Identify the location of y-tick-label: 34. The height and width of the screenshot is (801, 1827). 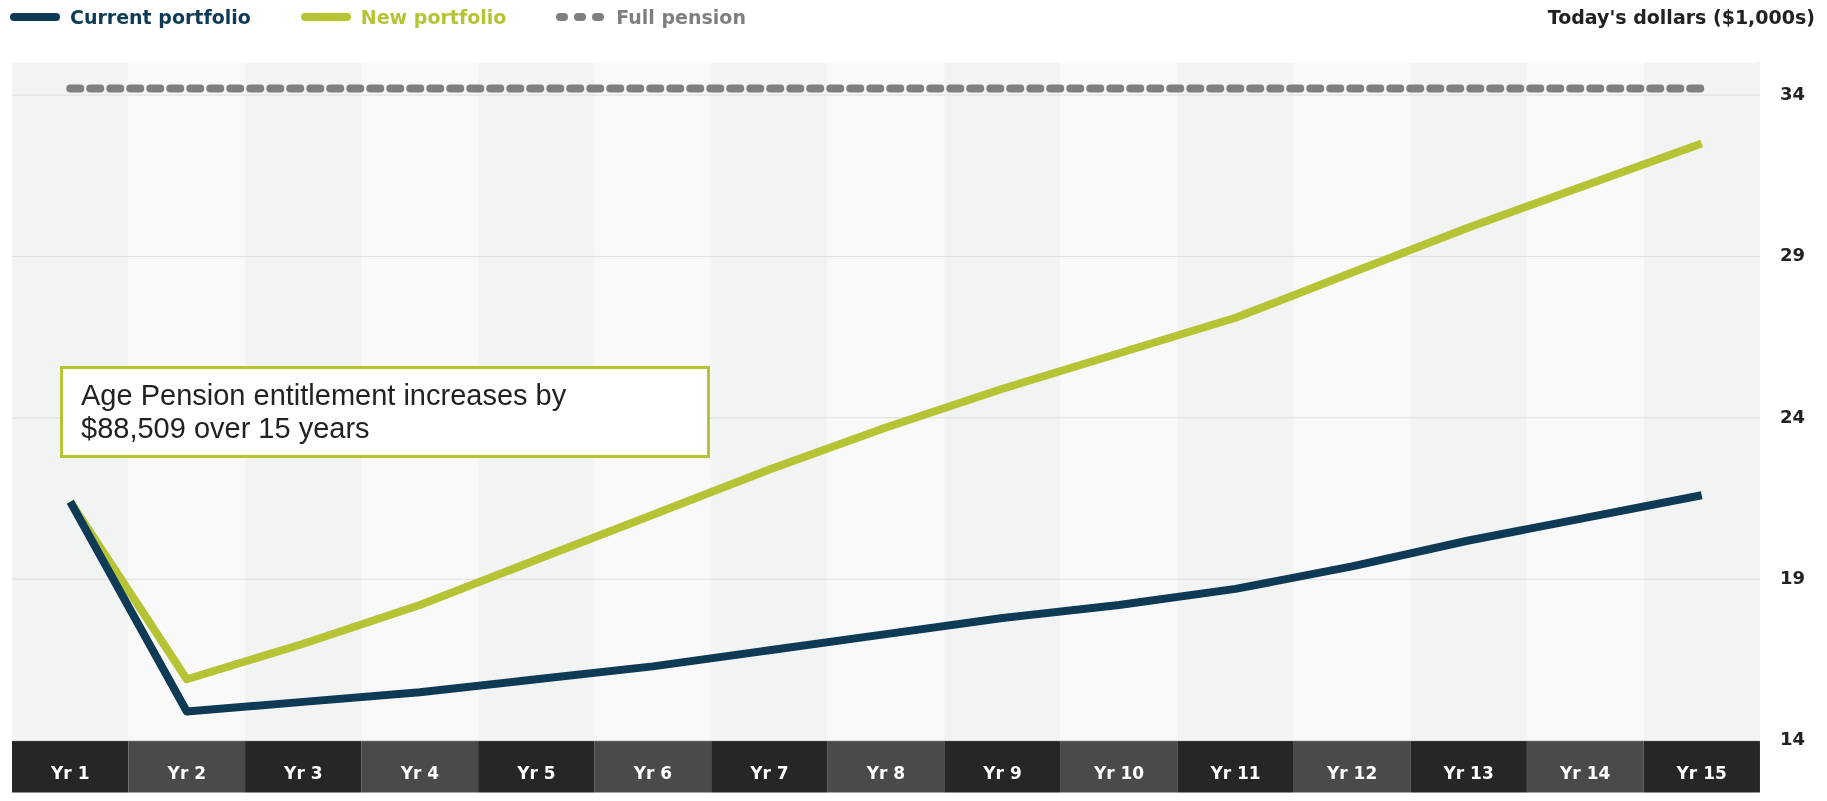
(1792, 93).